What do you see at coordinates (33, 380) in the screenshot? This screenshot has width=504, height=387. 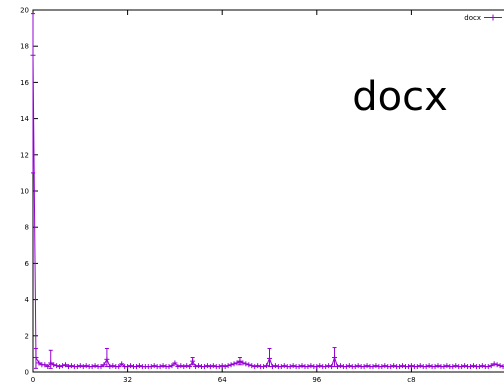 I see `x-tick-label: 0` at bounding box center [33, 380].